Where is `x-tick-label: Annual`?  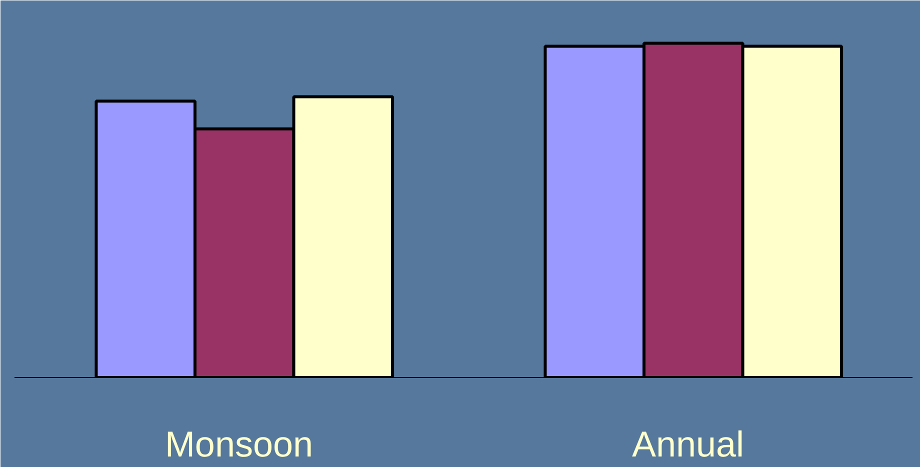
x-tick-label: Annual is located at coordinates (688, 444).